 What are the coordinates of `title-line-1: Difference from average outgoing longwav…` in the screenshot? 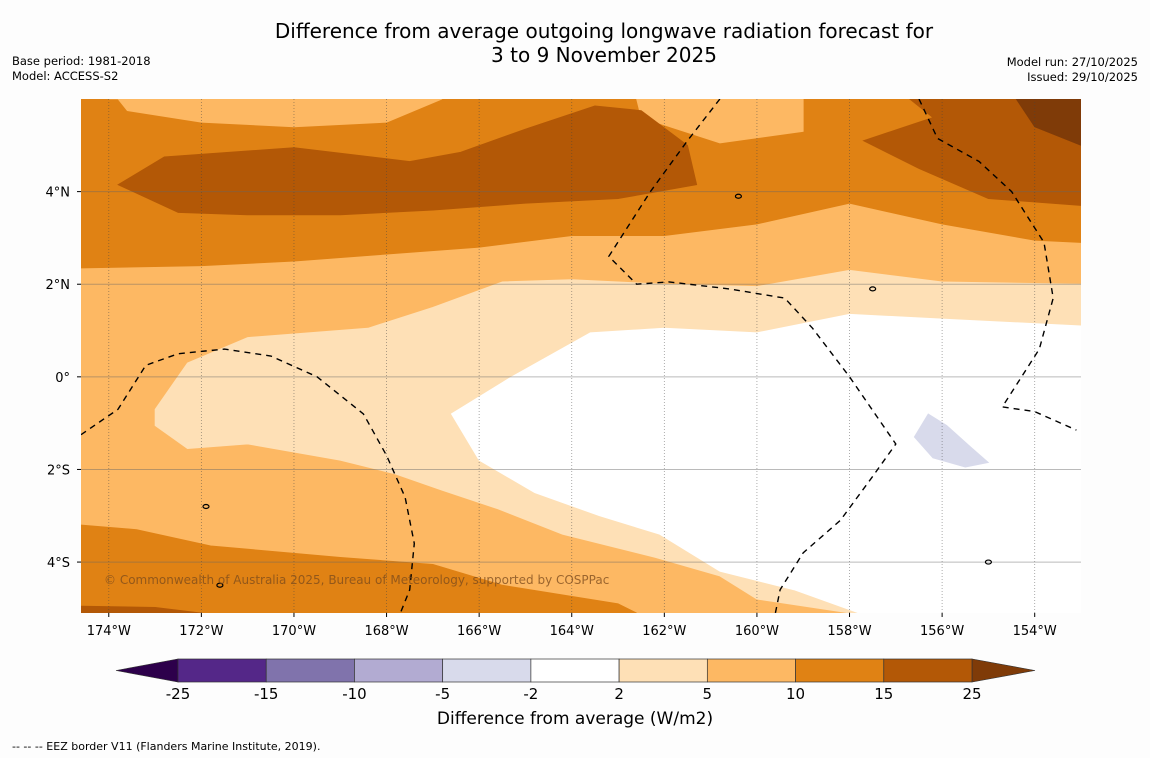 It's located at (604, 31).